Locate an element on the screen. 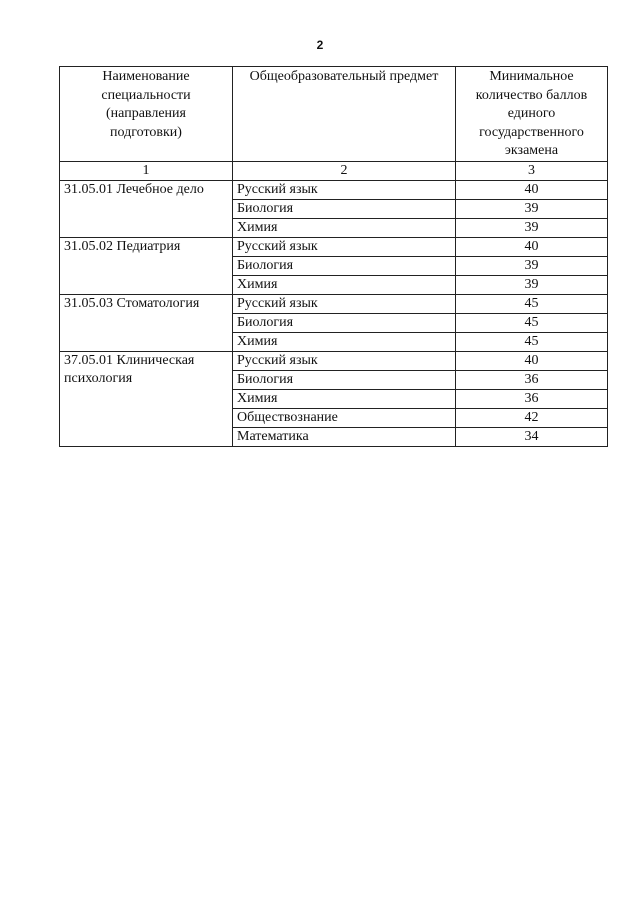  table-row: 31.05.01 Лечебное дело Русский язык 40 is located at coordinates (333, 208).